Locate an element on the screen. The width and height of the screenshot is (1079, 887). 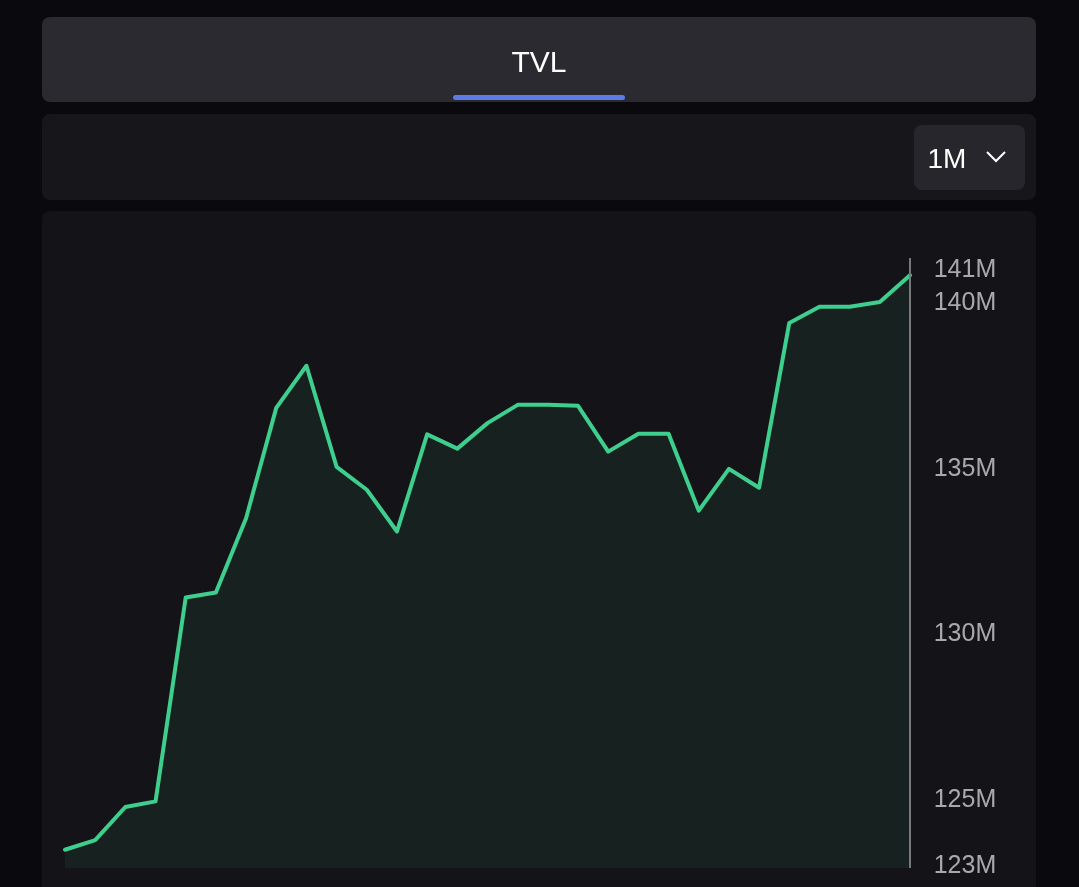
y-tick-label: 130M is located at coordinates (965, 632).